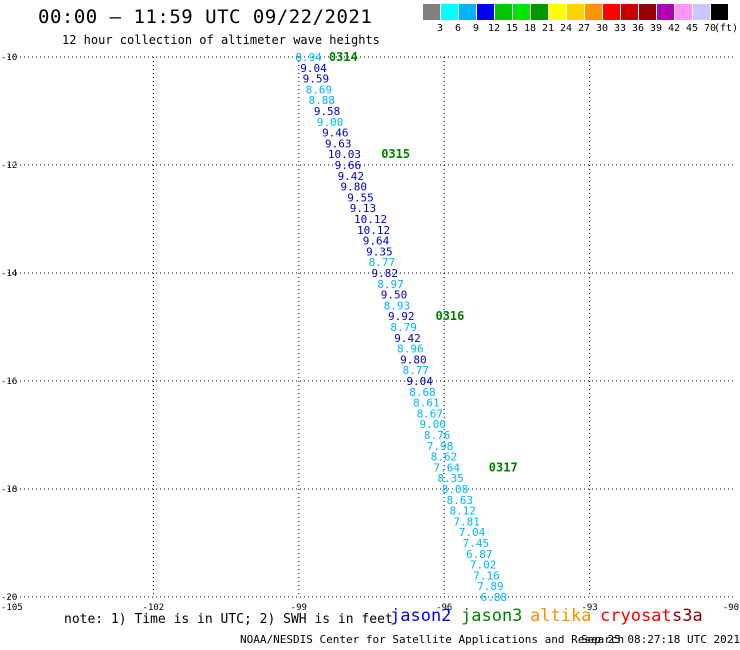  Describe the element at coordinates (343, 57) in the screenshot. I see `time-label: 0314` at that location.